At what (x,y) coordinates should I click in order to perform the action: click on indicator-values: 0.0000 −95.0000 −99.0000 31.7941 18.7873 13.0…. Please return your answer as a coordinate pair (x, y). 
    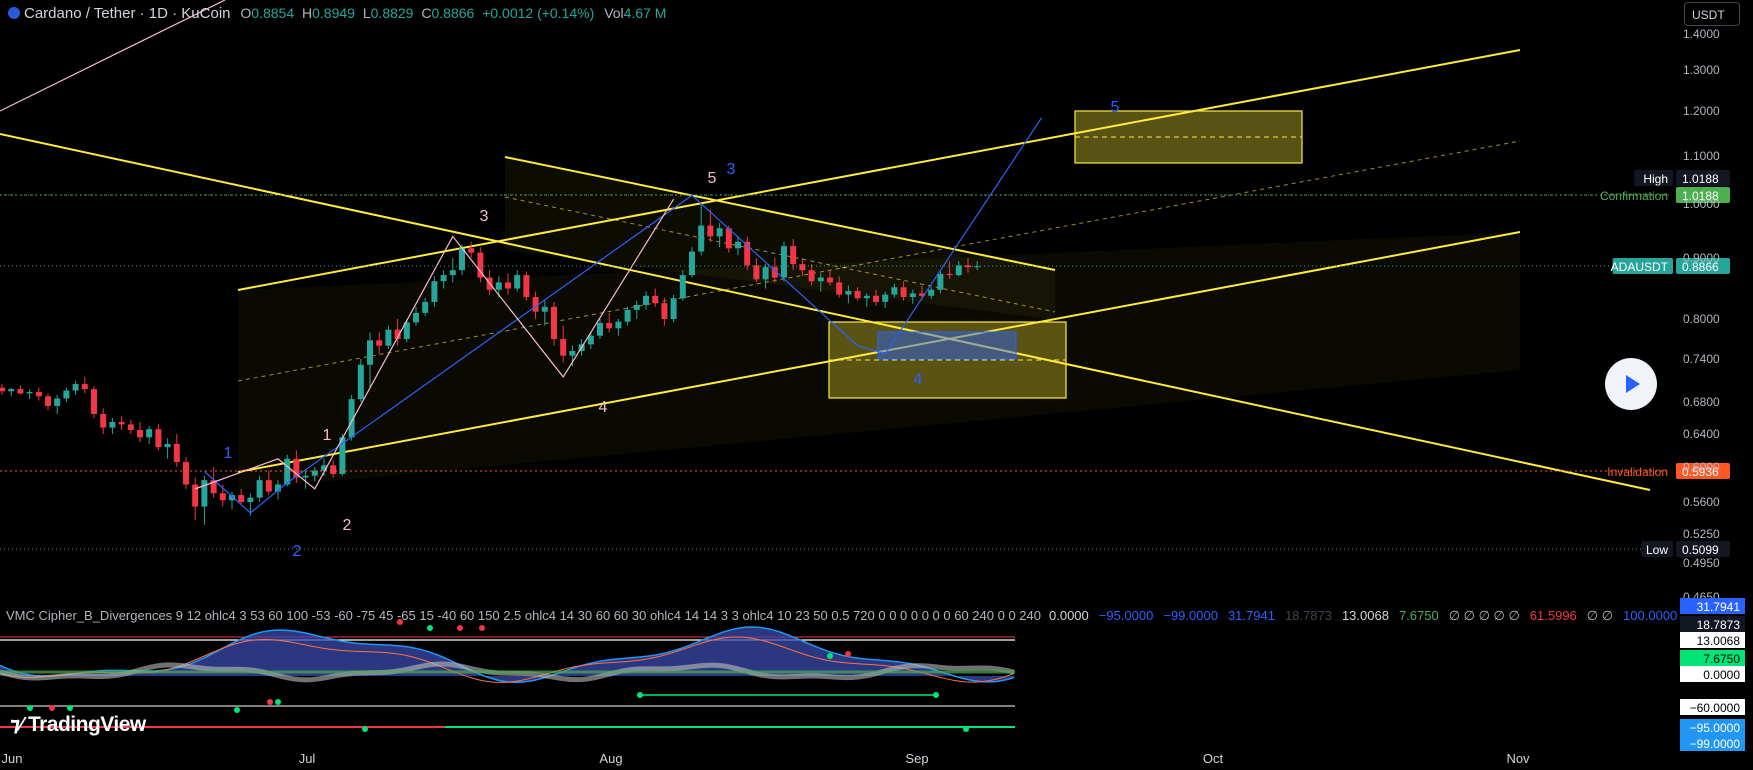
    Looking at the image, I should click on (1368, 615).